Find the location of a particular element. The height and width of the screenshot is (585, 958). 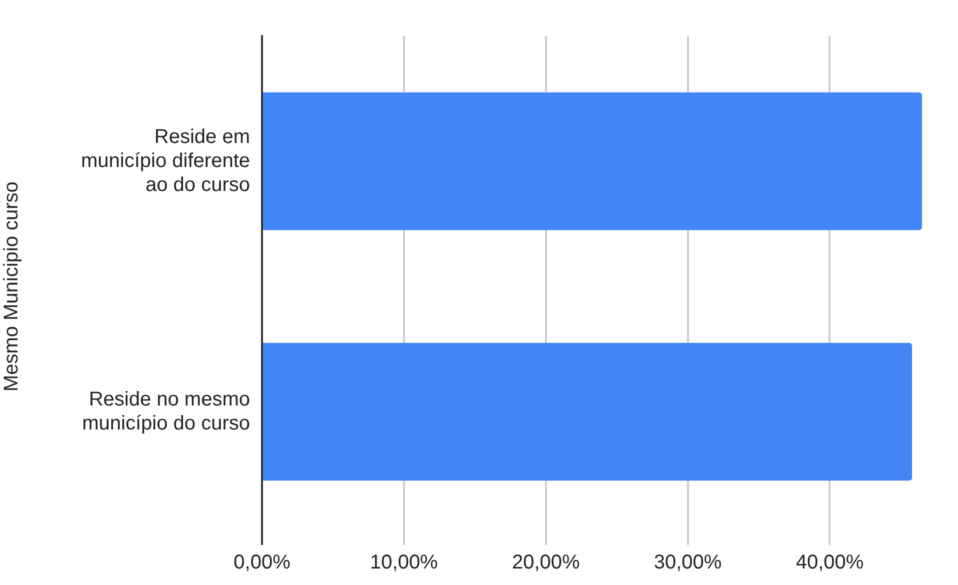

y-tick-label: Reside em município diferente ao do curso is located at coordinates (165, 161).